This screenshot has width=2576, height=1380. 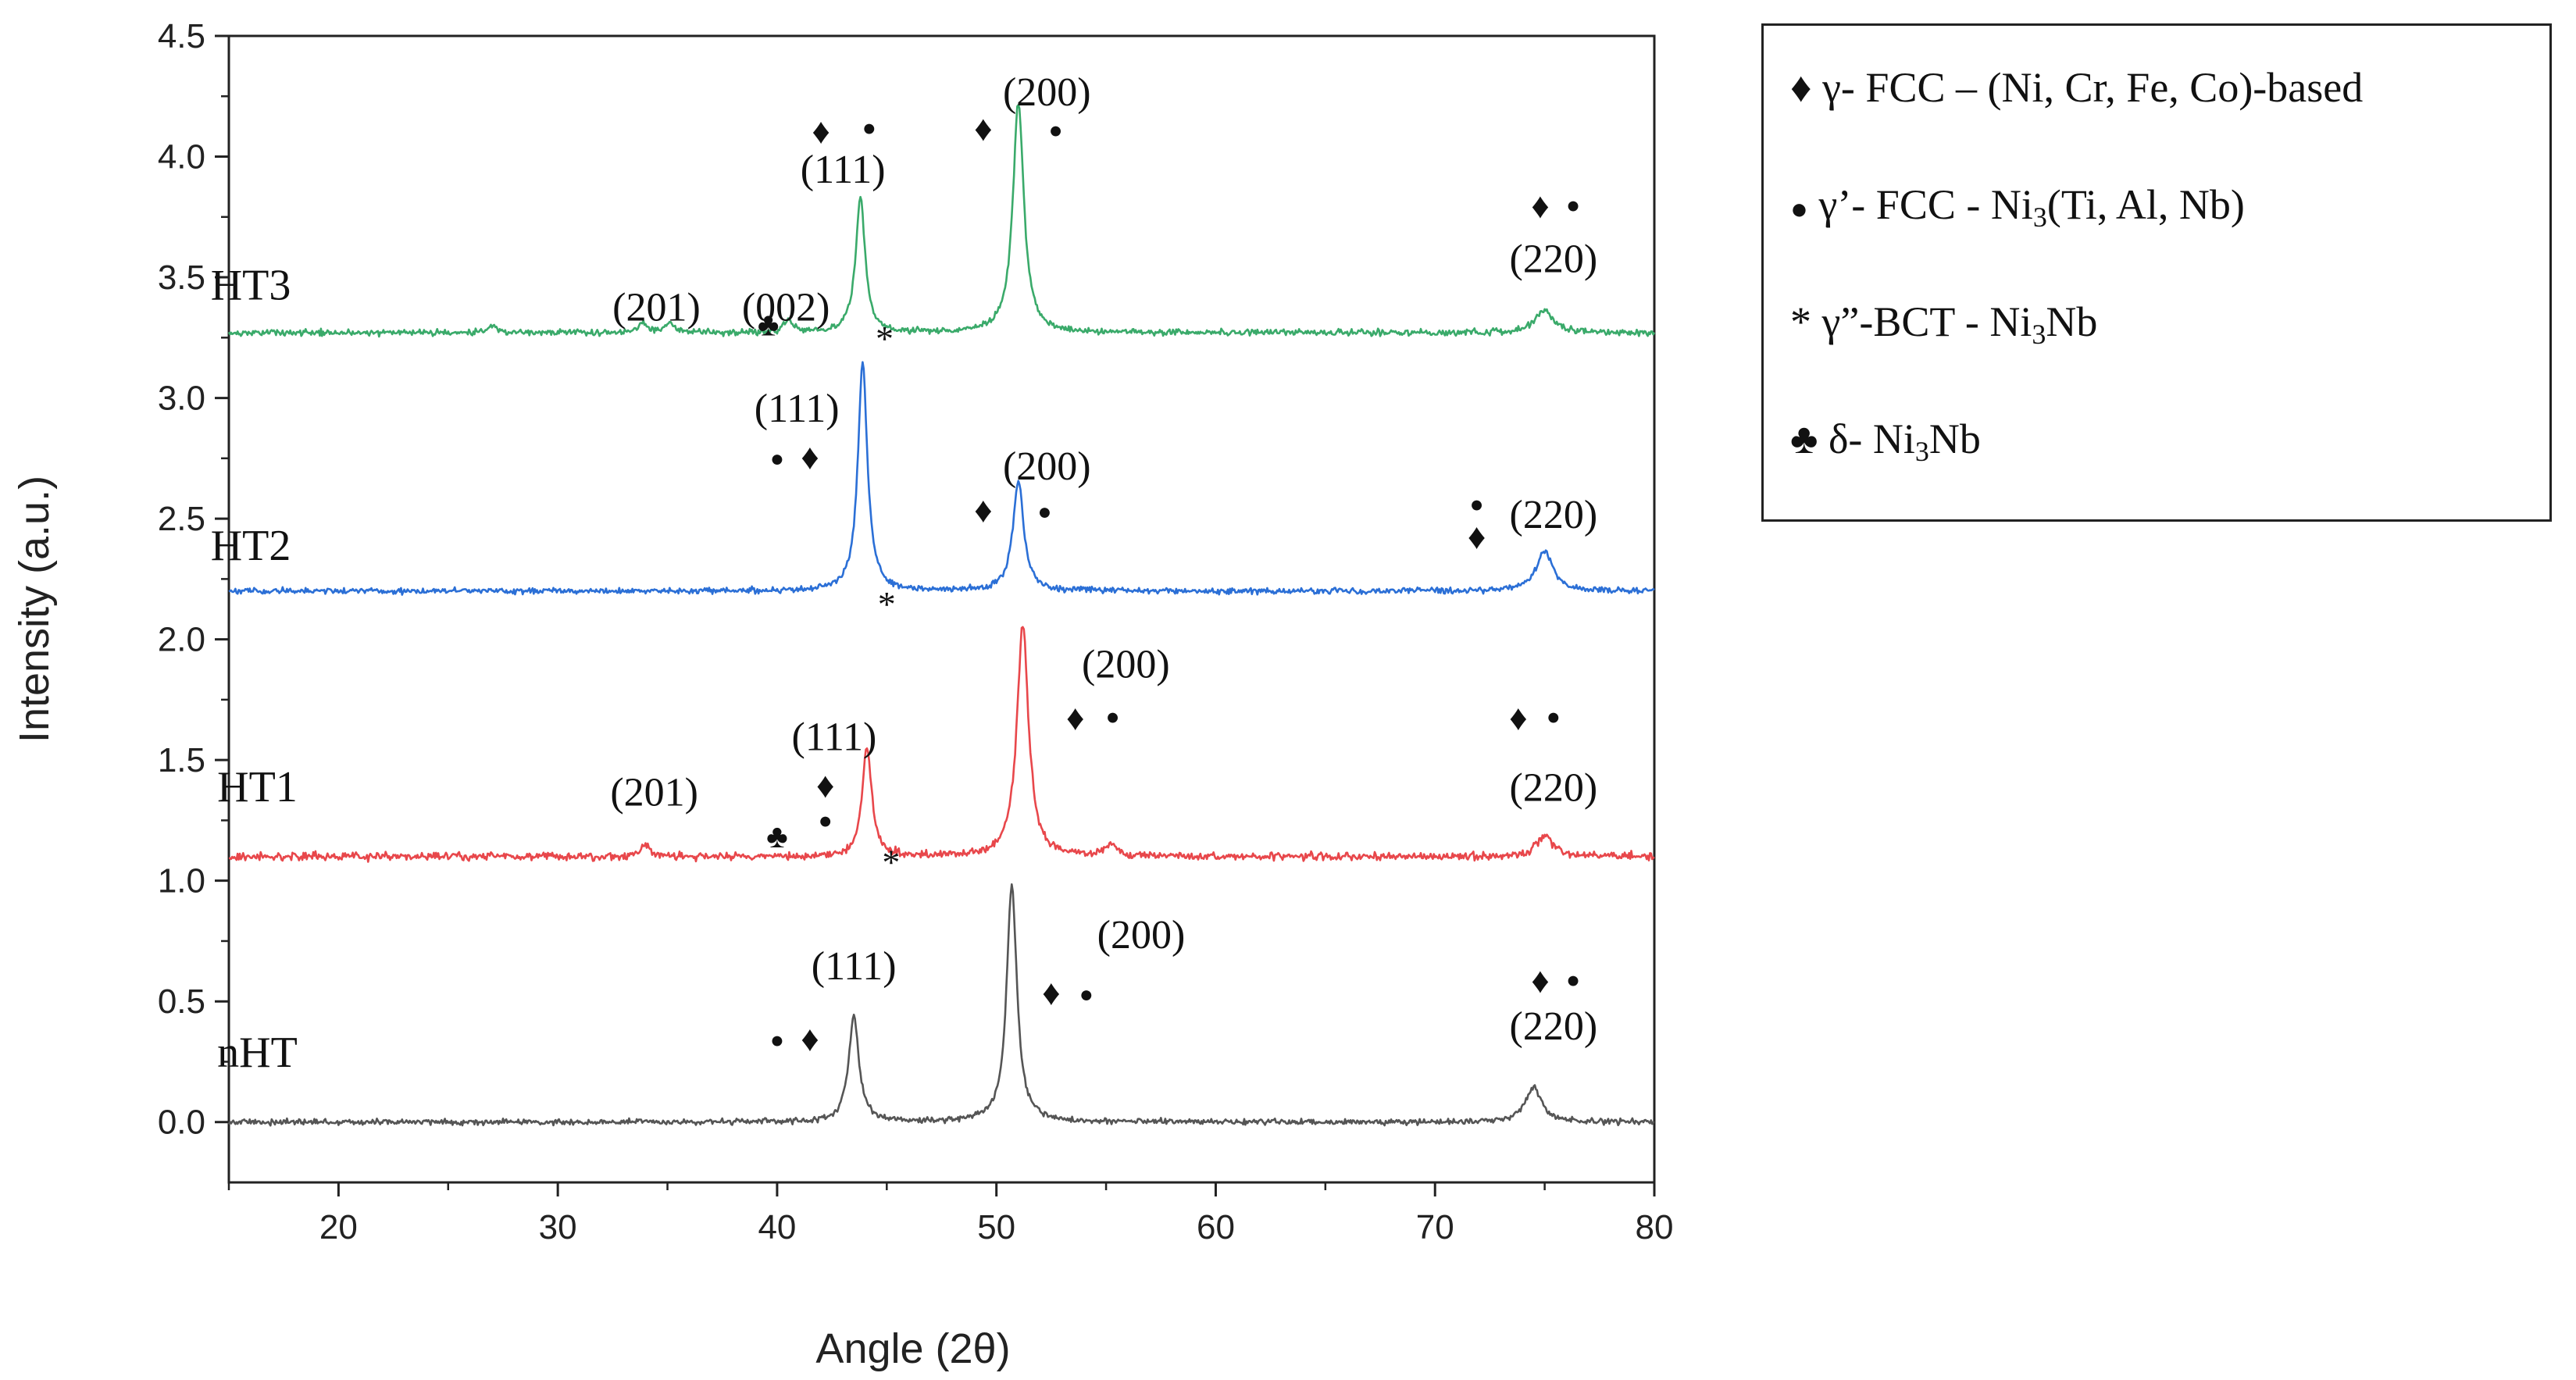 What do you see at coordinates (257, 1053) in the screenshot?
I see `annotation-label: nHT` at bounding box center [257, 1053].